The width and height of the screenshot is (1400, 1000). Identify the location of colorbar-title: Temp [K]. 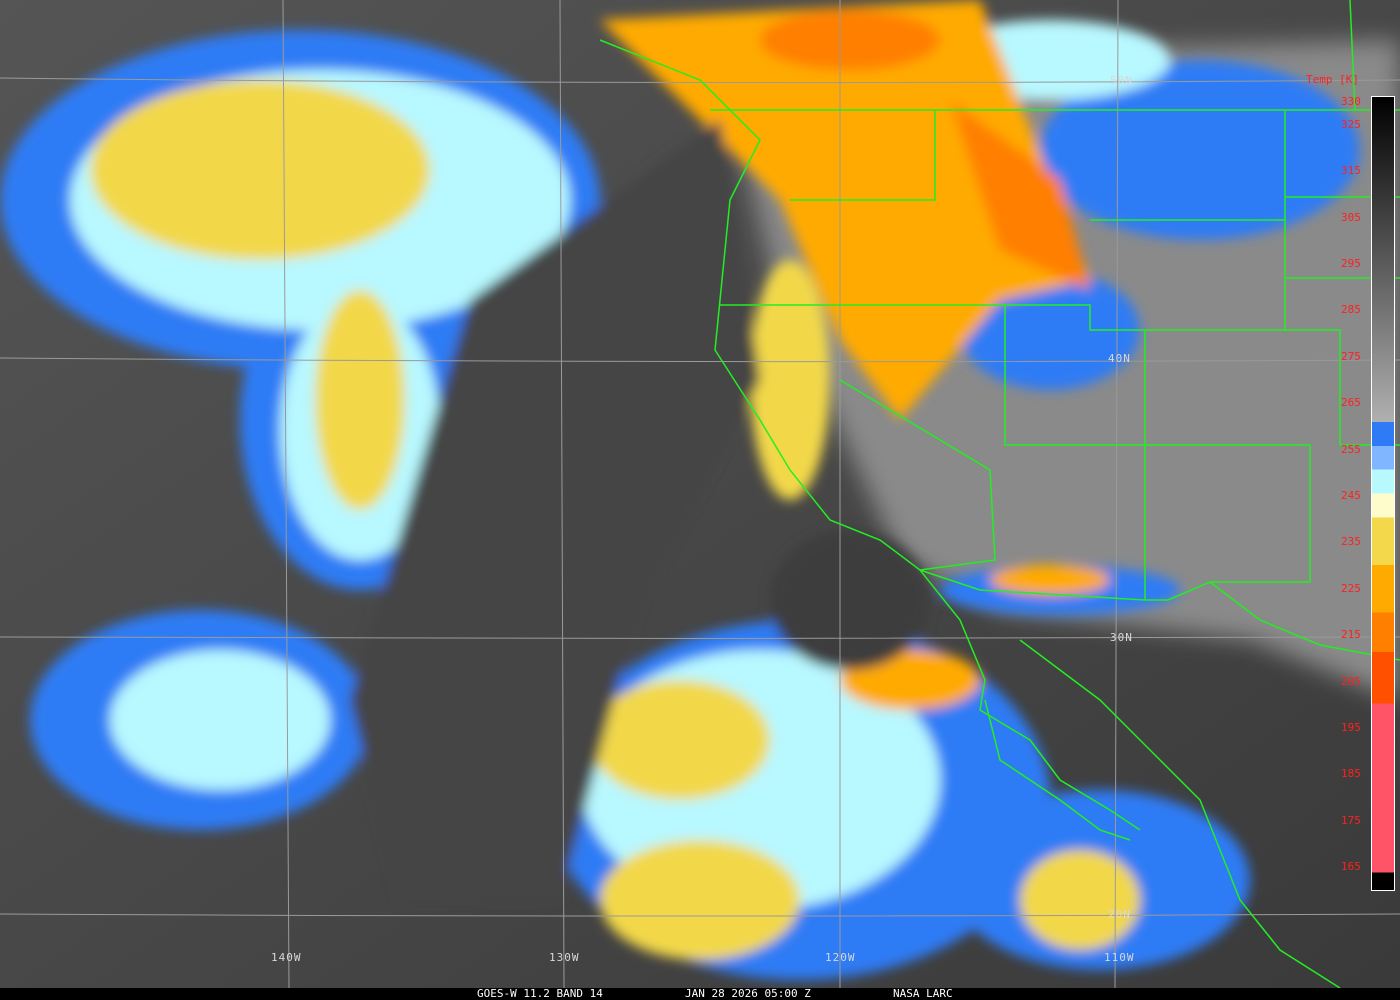
(1332, 79).